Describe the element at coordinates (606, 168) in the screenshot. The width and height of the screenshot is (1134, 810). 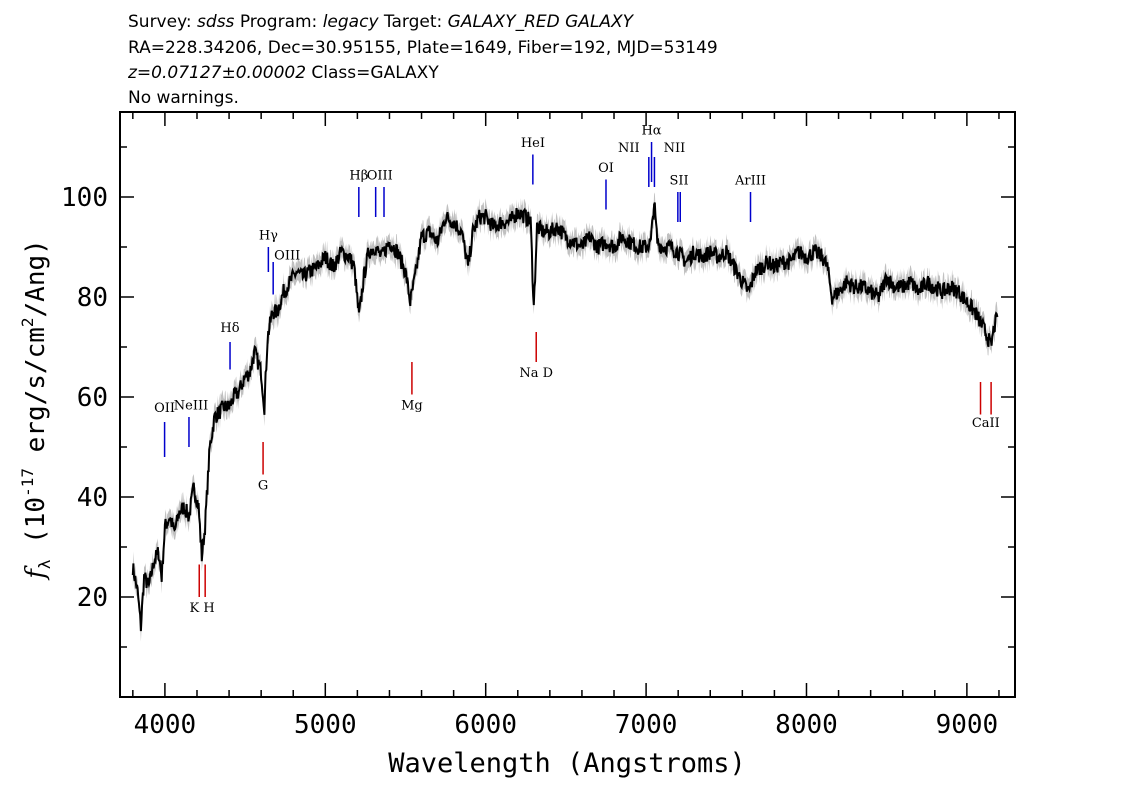
I see `emission-line-label: OI` at that location.